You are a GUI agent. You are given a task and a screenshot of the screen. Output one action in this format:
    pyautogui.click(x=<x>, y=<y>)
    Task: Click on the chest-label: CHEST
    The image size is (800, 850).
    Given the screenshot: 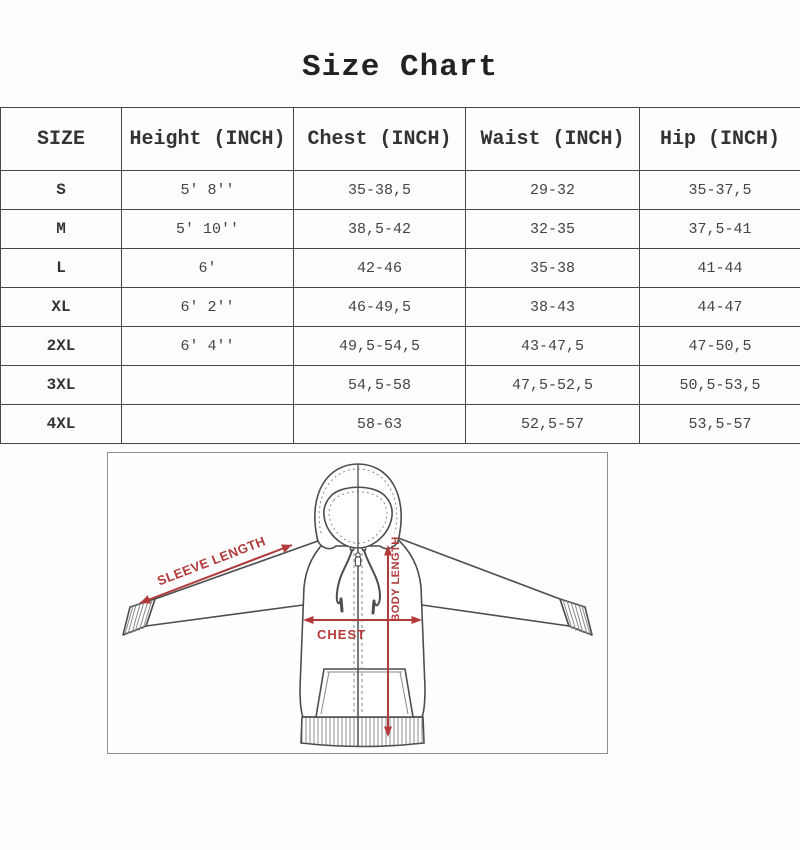 What is the action you would take?
    pyautogui.click(x=341, y=634)
    